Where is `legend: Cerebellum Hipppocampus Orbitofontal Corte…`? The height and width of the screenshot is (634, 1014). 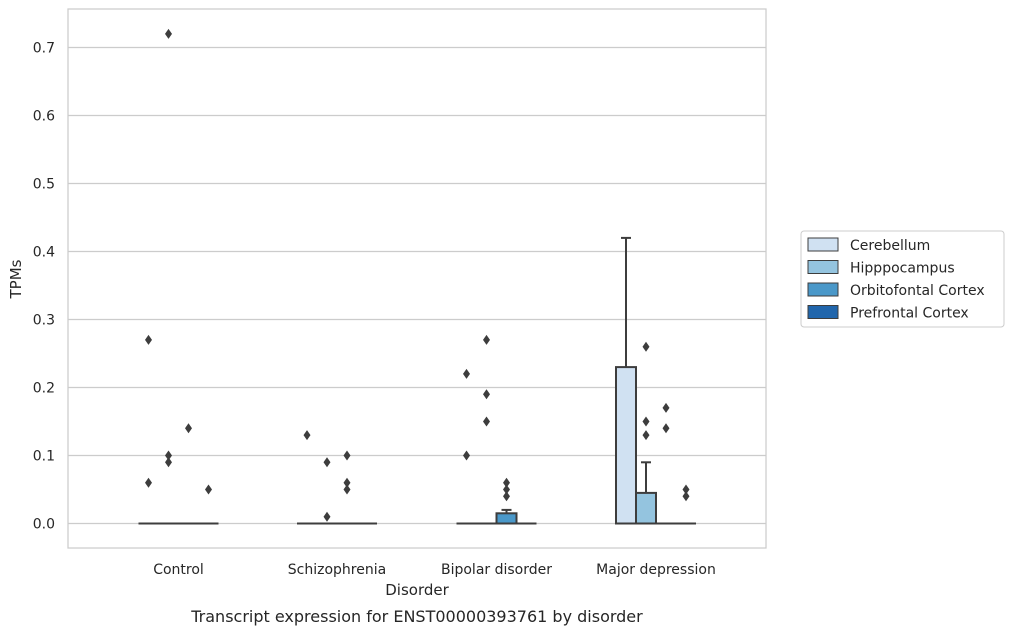
legend: Cerebellum Hipppocampus Orbitofontal Corte… is located at coordinates (902, 279).